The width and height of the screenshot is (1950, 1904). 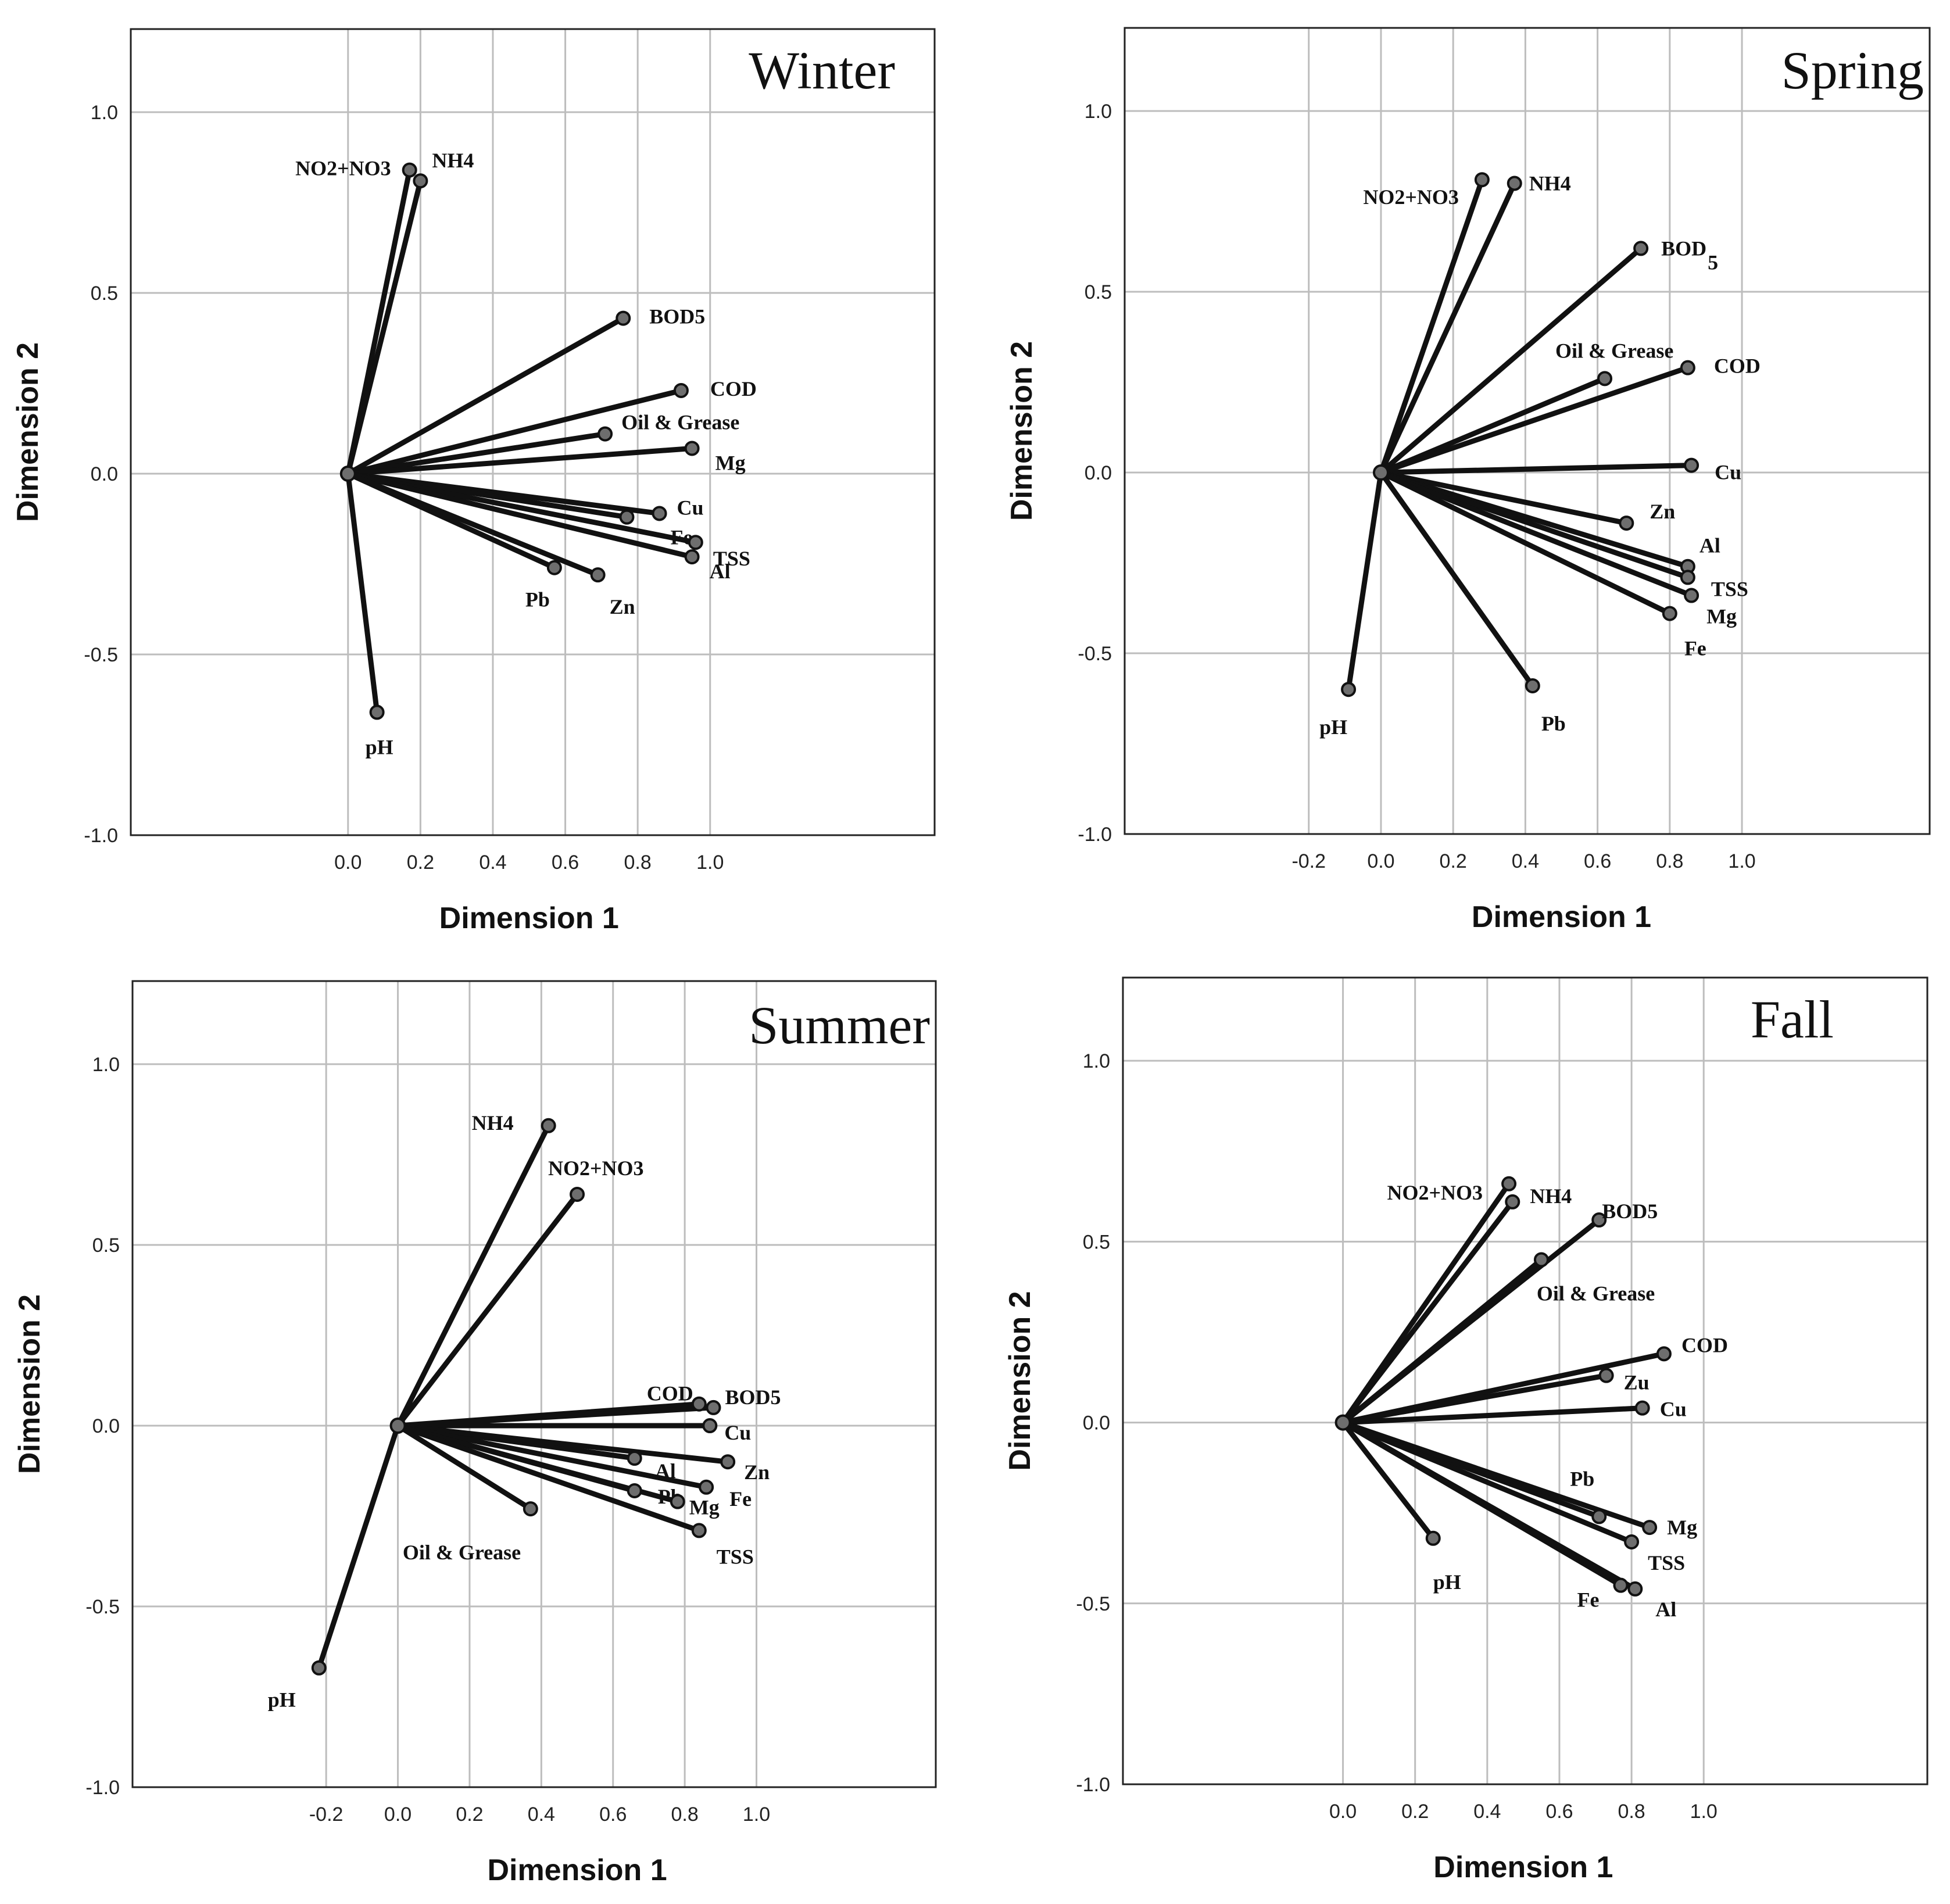 I want to click on vector-mg, so click(x=520, y=461).